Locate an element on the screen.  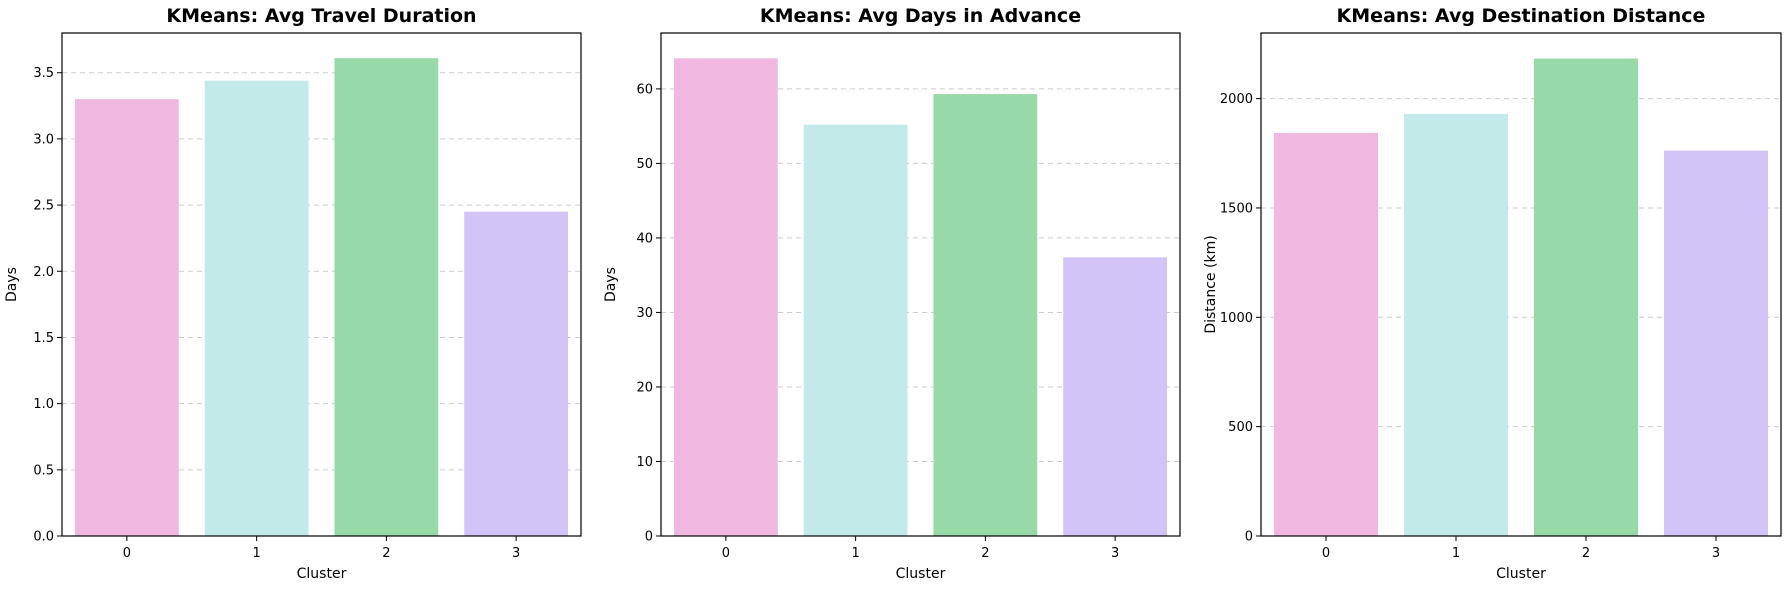
y-tick-label: 2000 is located at coordinates (1236, 99).